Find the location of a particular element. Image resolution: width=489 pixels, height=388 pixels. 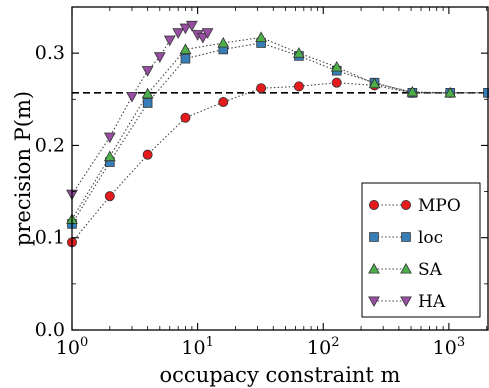

legend: MPO loc SA HA is located at coordinates (421, 250).